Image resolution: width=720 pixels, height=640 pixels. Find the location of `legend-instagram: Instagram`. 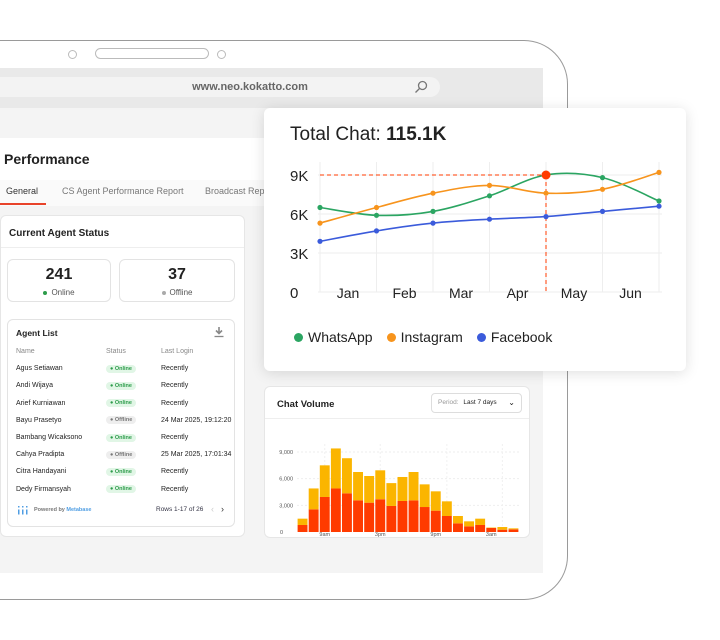

legend-instagram: Instagram is located at coordinates (424, 337).